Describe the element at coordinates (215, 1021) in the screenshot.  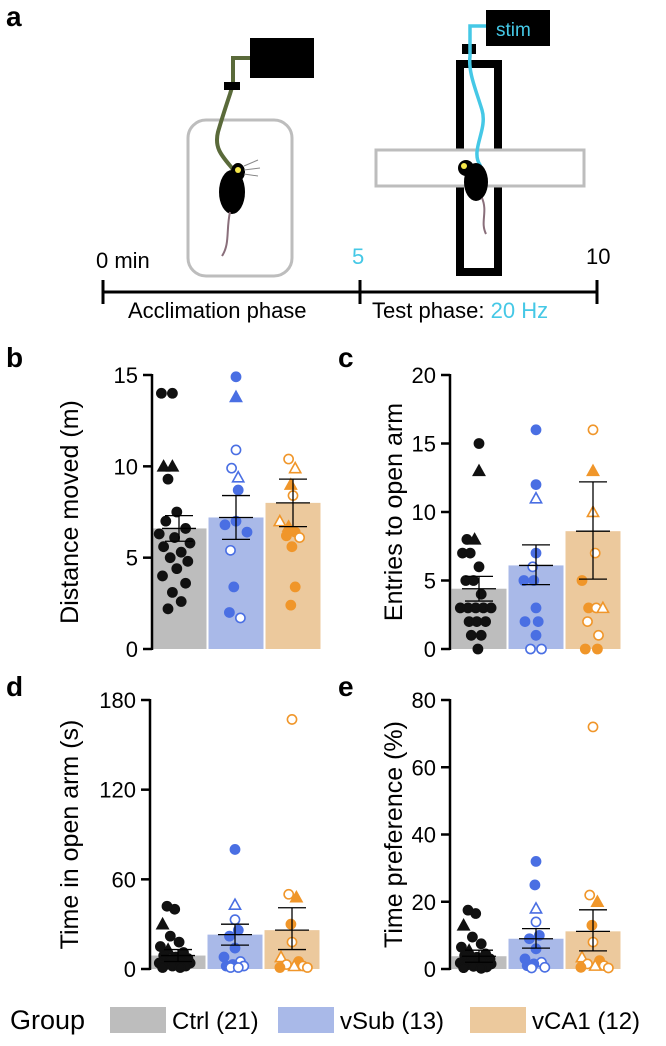
I see `legend-label-ctrl: Ctrl (21)` at that location.